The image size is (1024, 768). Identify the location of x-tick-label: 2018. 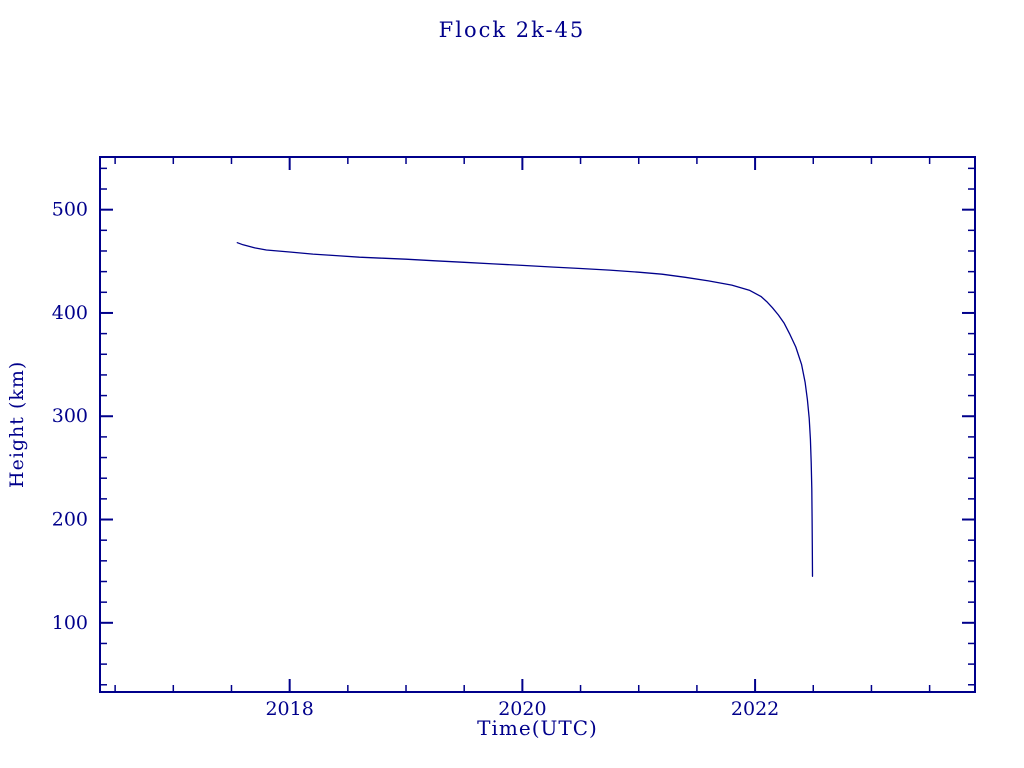
(289, 709).